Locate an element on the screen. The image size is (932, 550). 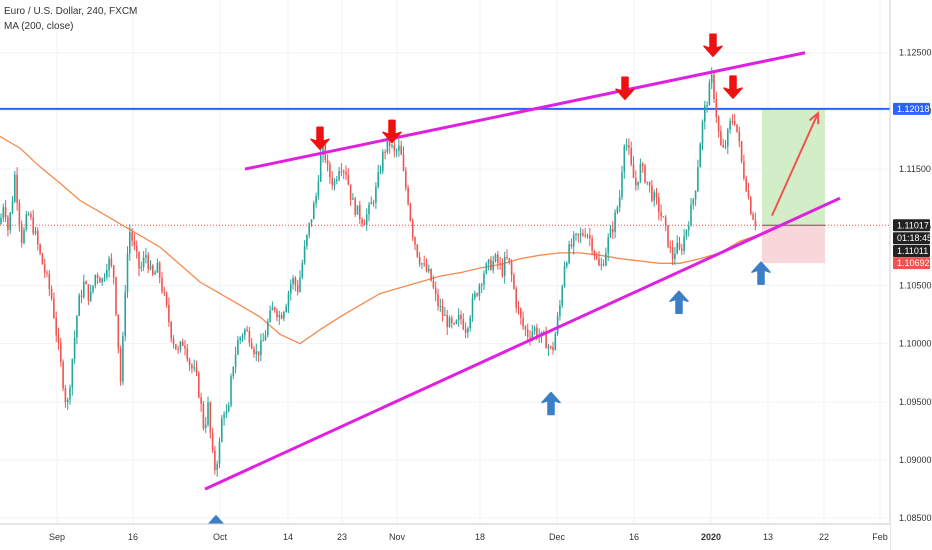
time-tick-label: 23 is located at coordinates (342, 537).